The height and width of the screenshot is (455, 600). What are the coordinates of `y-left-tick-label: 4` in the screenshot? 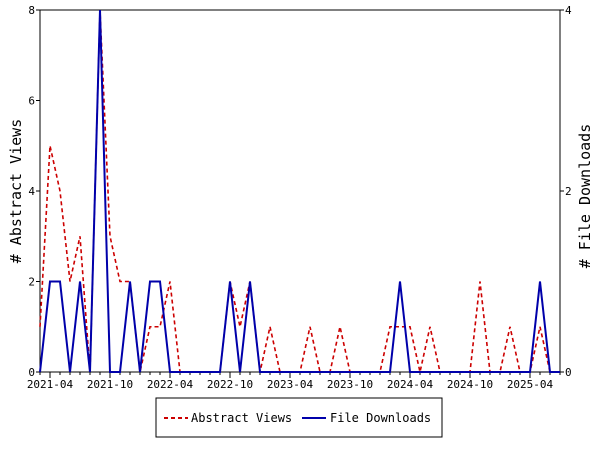 It's located at (31, 191).